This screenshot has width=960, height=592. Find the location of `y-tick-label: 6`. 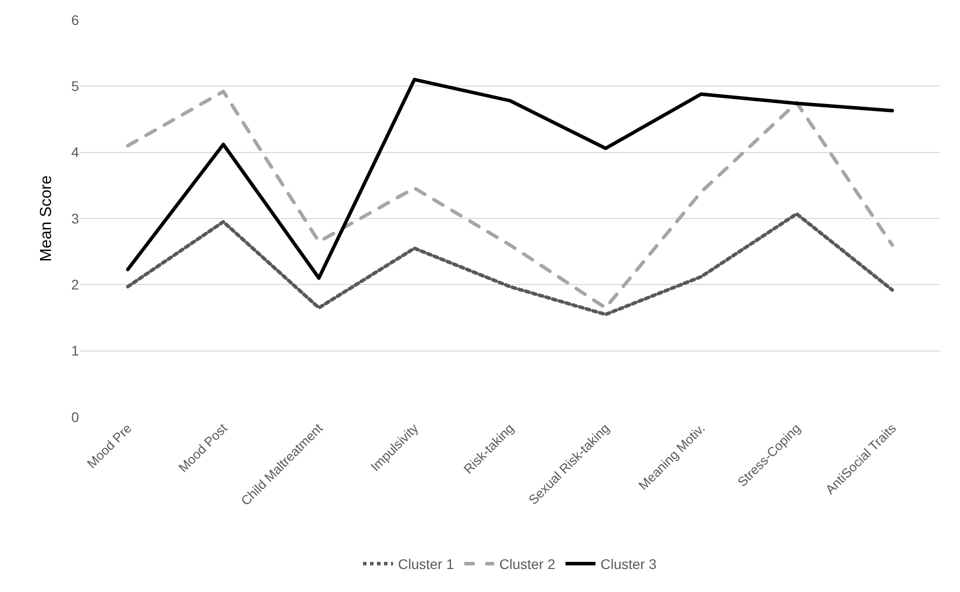

y-tick-label: 6 is located at coordinates (75, 20).